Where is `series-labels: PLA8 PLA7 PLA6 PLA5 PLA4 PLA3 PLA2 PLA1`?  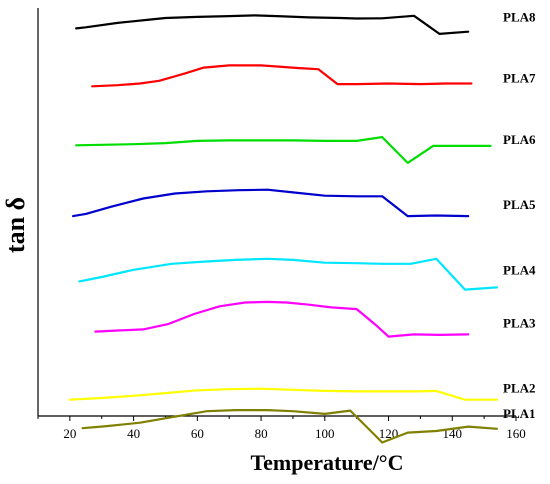 series-labels: PLA8 PLA7 PLA6 PLA5 PLA4 PLA3 PLA2 PLA1 is located at coordinates (519, 215).